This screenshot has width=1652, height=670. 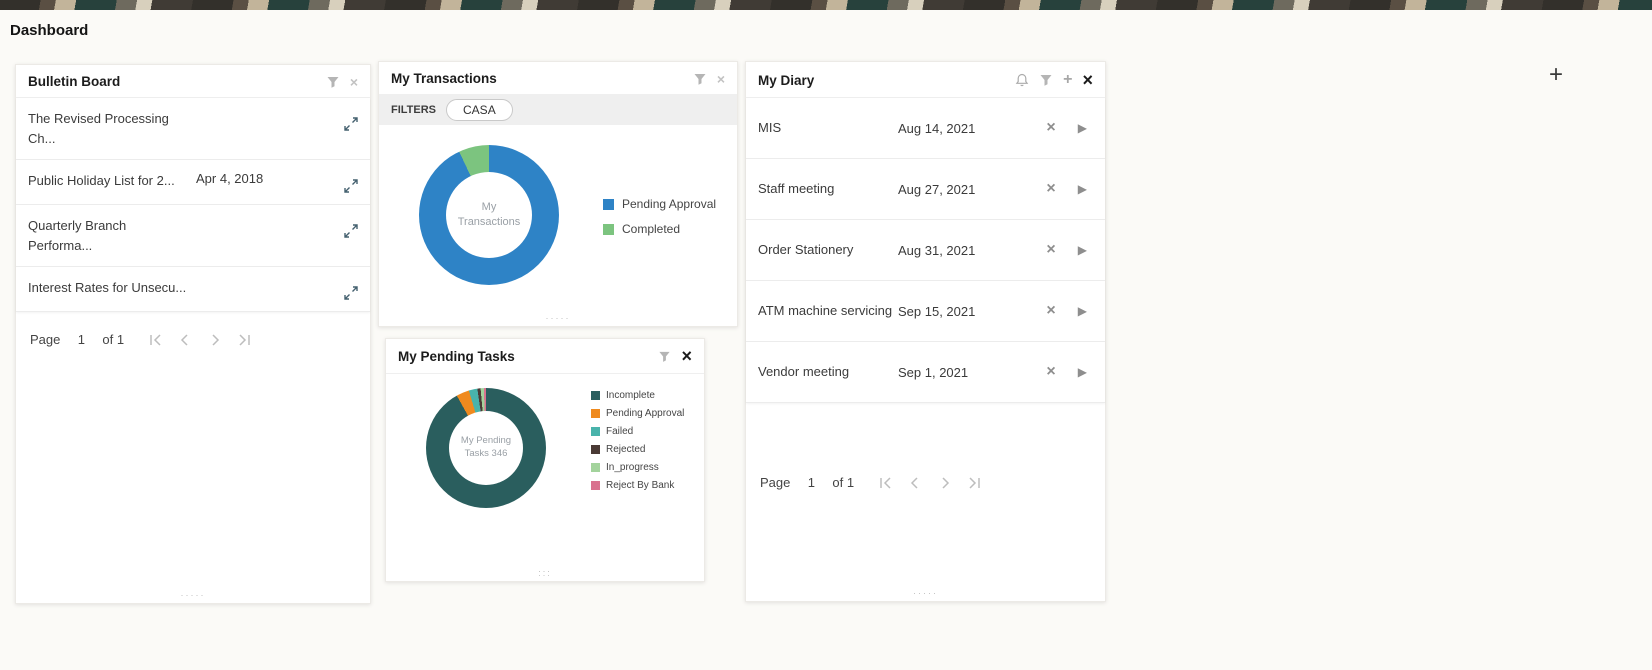 I want to click on my-pending-tasks-donut-chart: My Pending Tasks 346, so click(x=486, y=448).